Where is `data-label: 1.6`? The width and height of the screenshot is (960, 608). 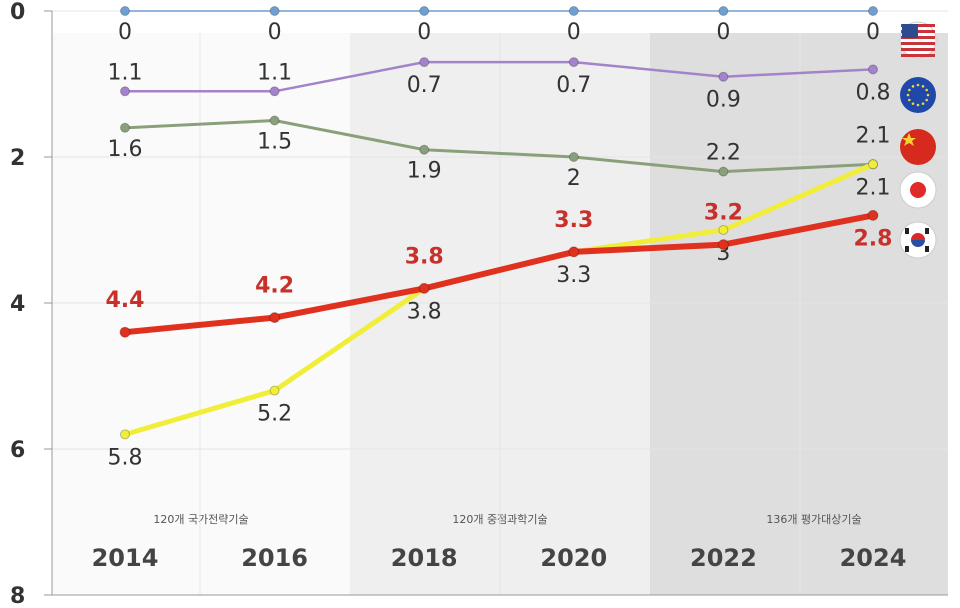 data-label: 1.6 is located at coordinates (125, 149).